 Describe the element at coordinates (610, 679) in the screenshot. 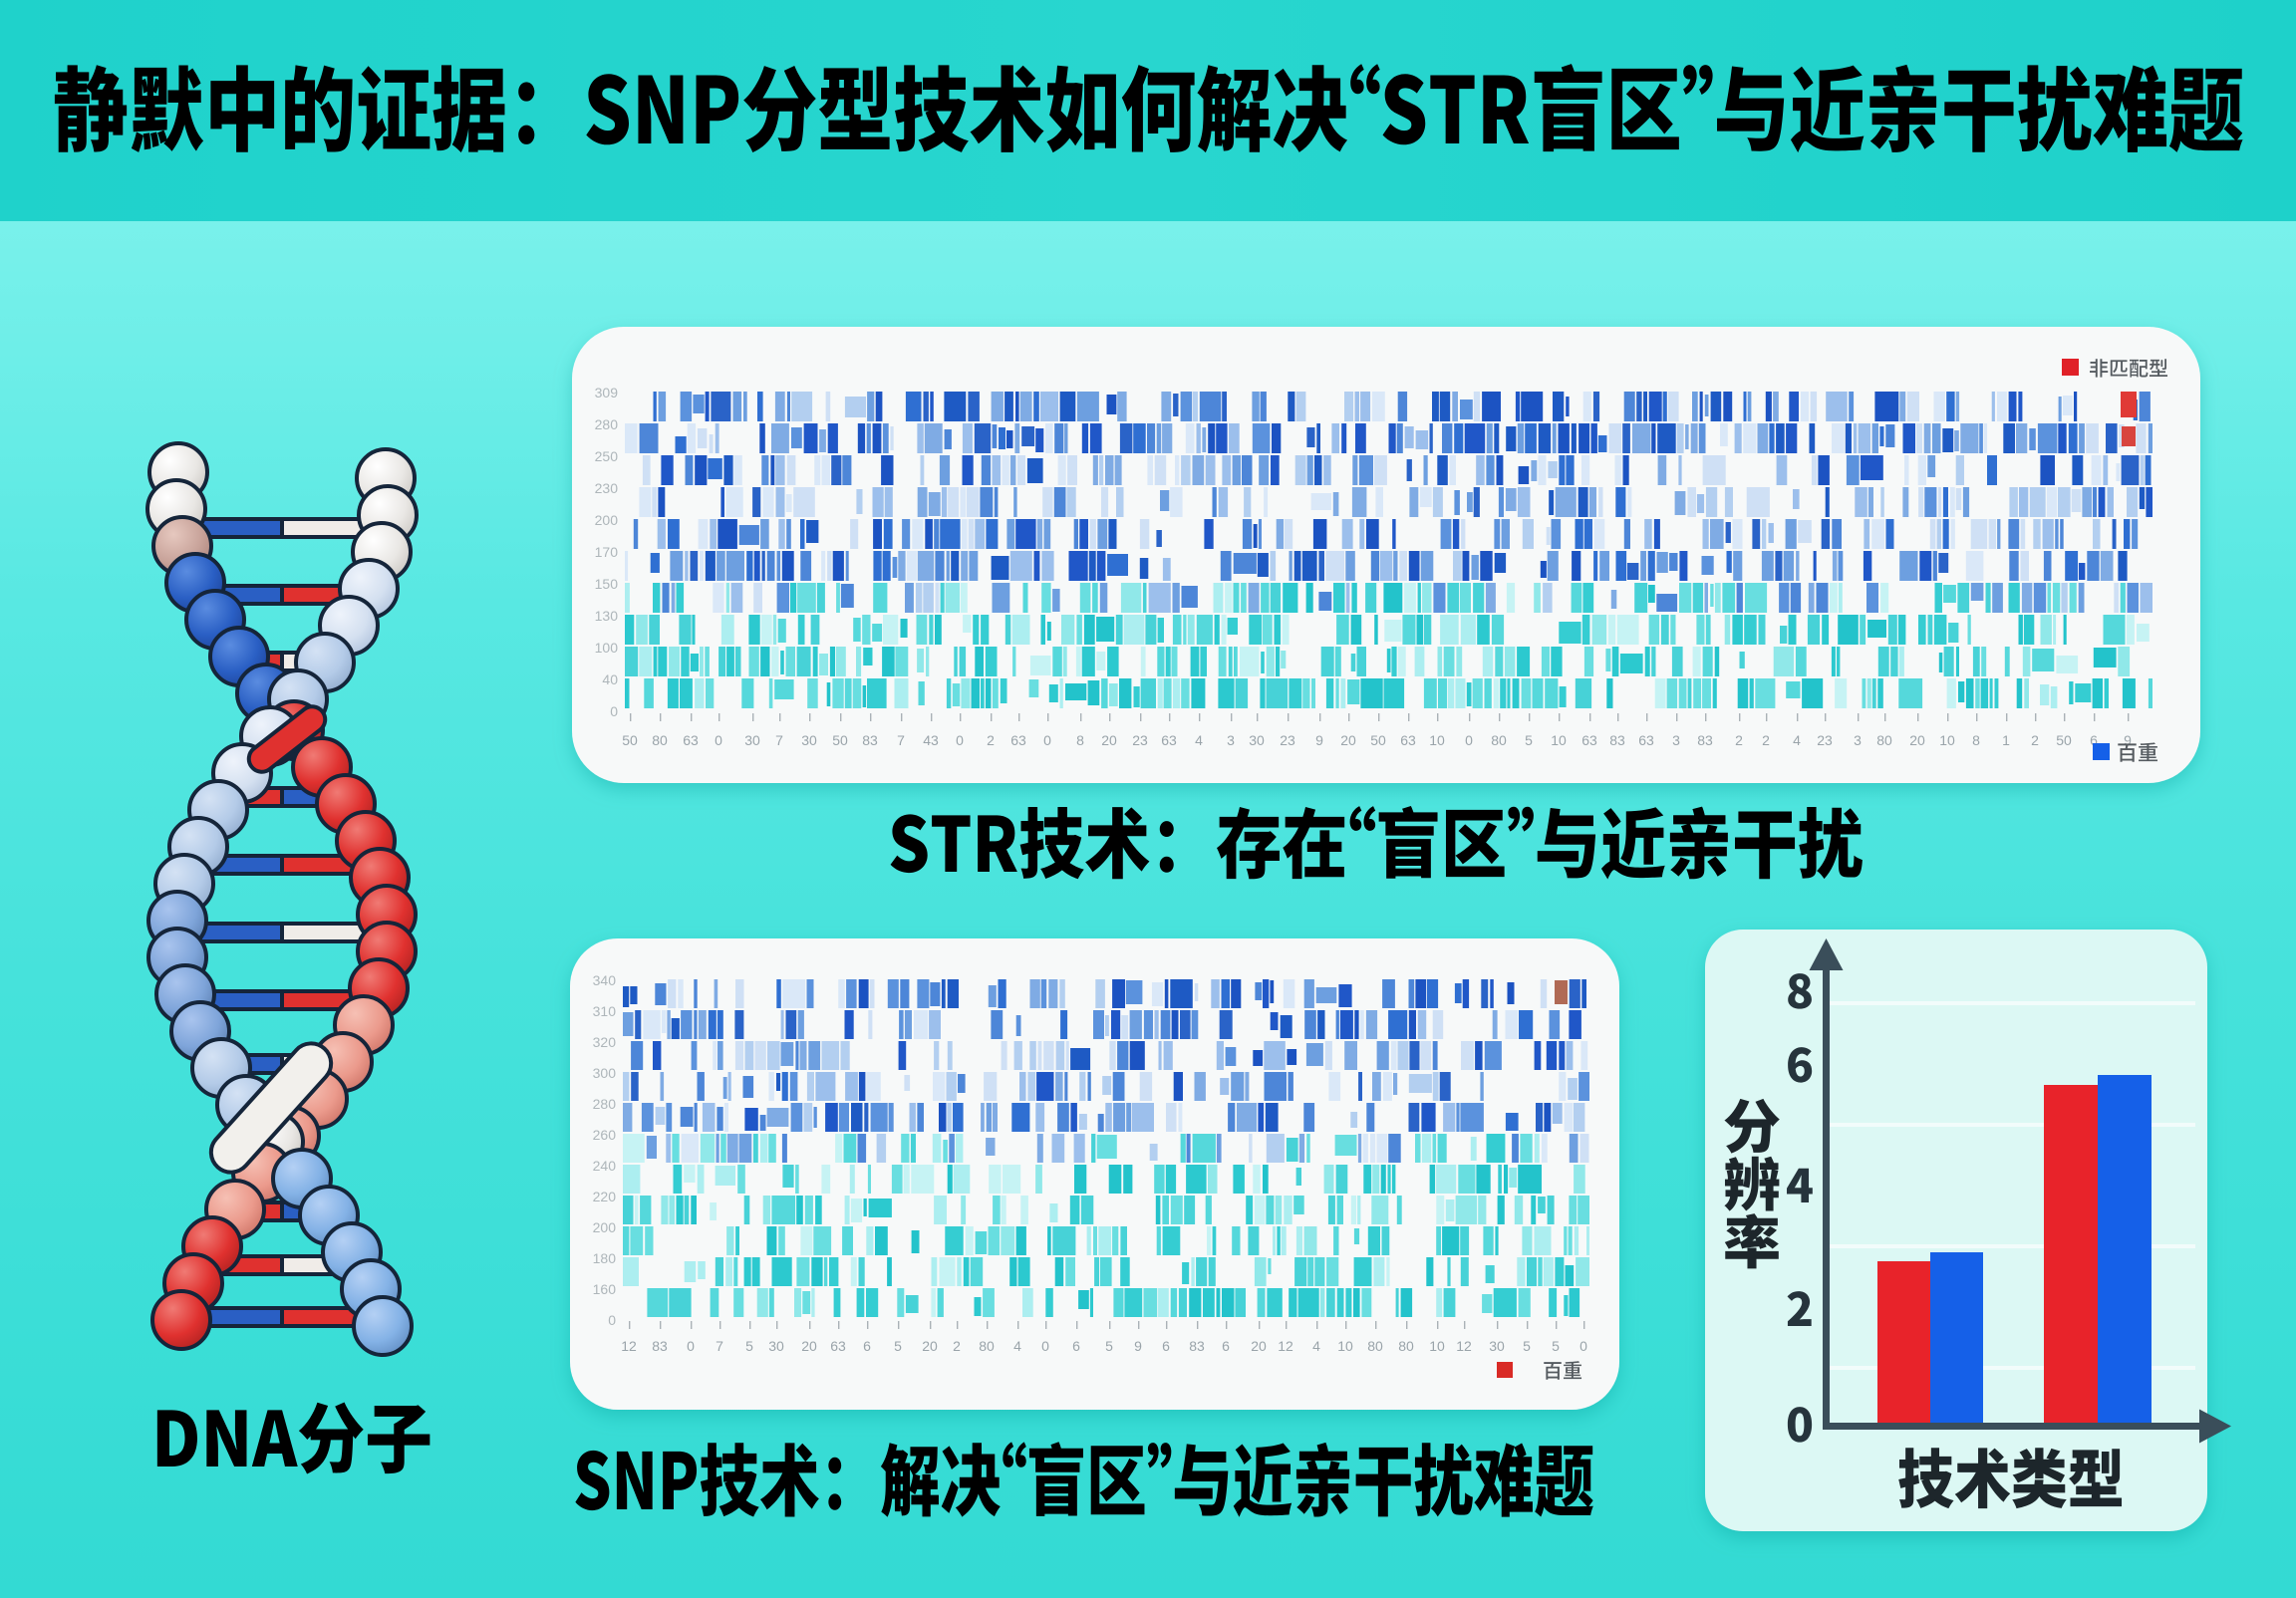

I see `svg-text: 40` at that location.